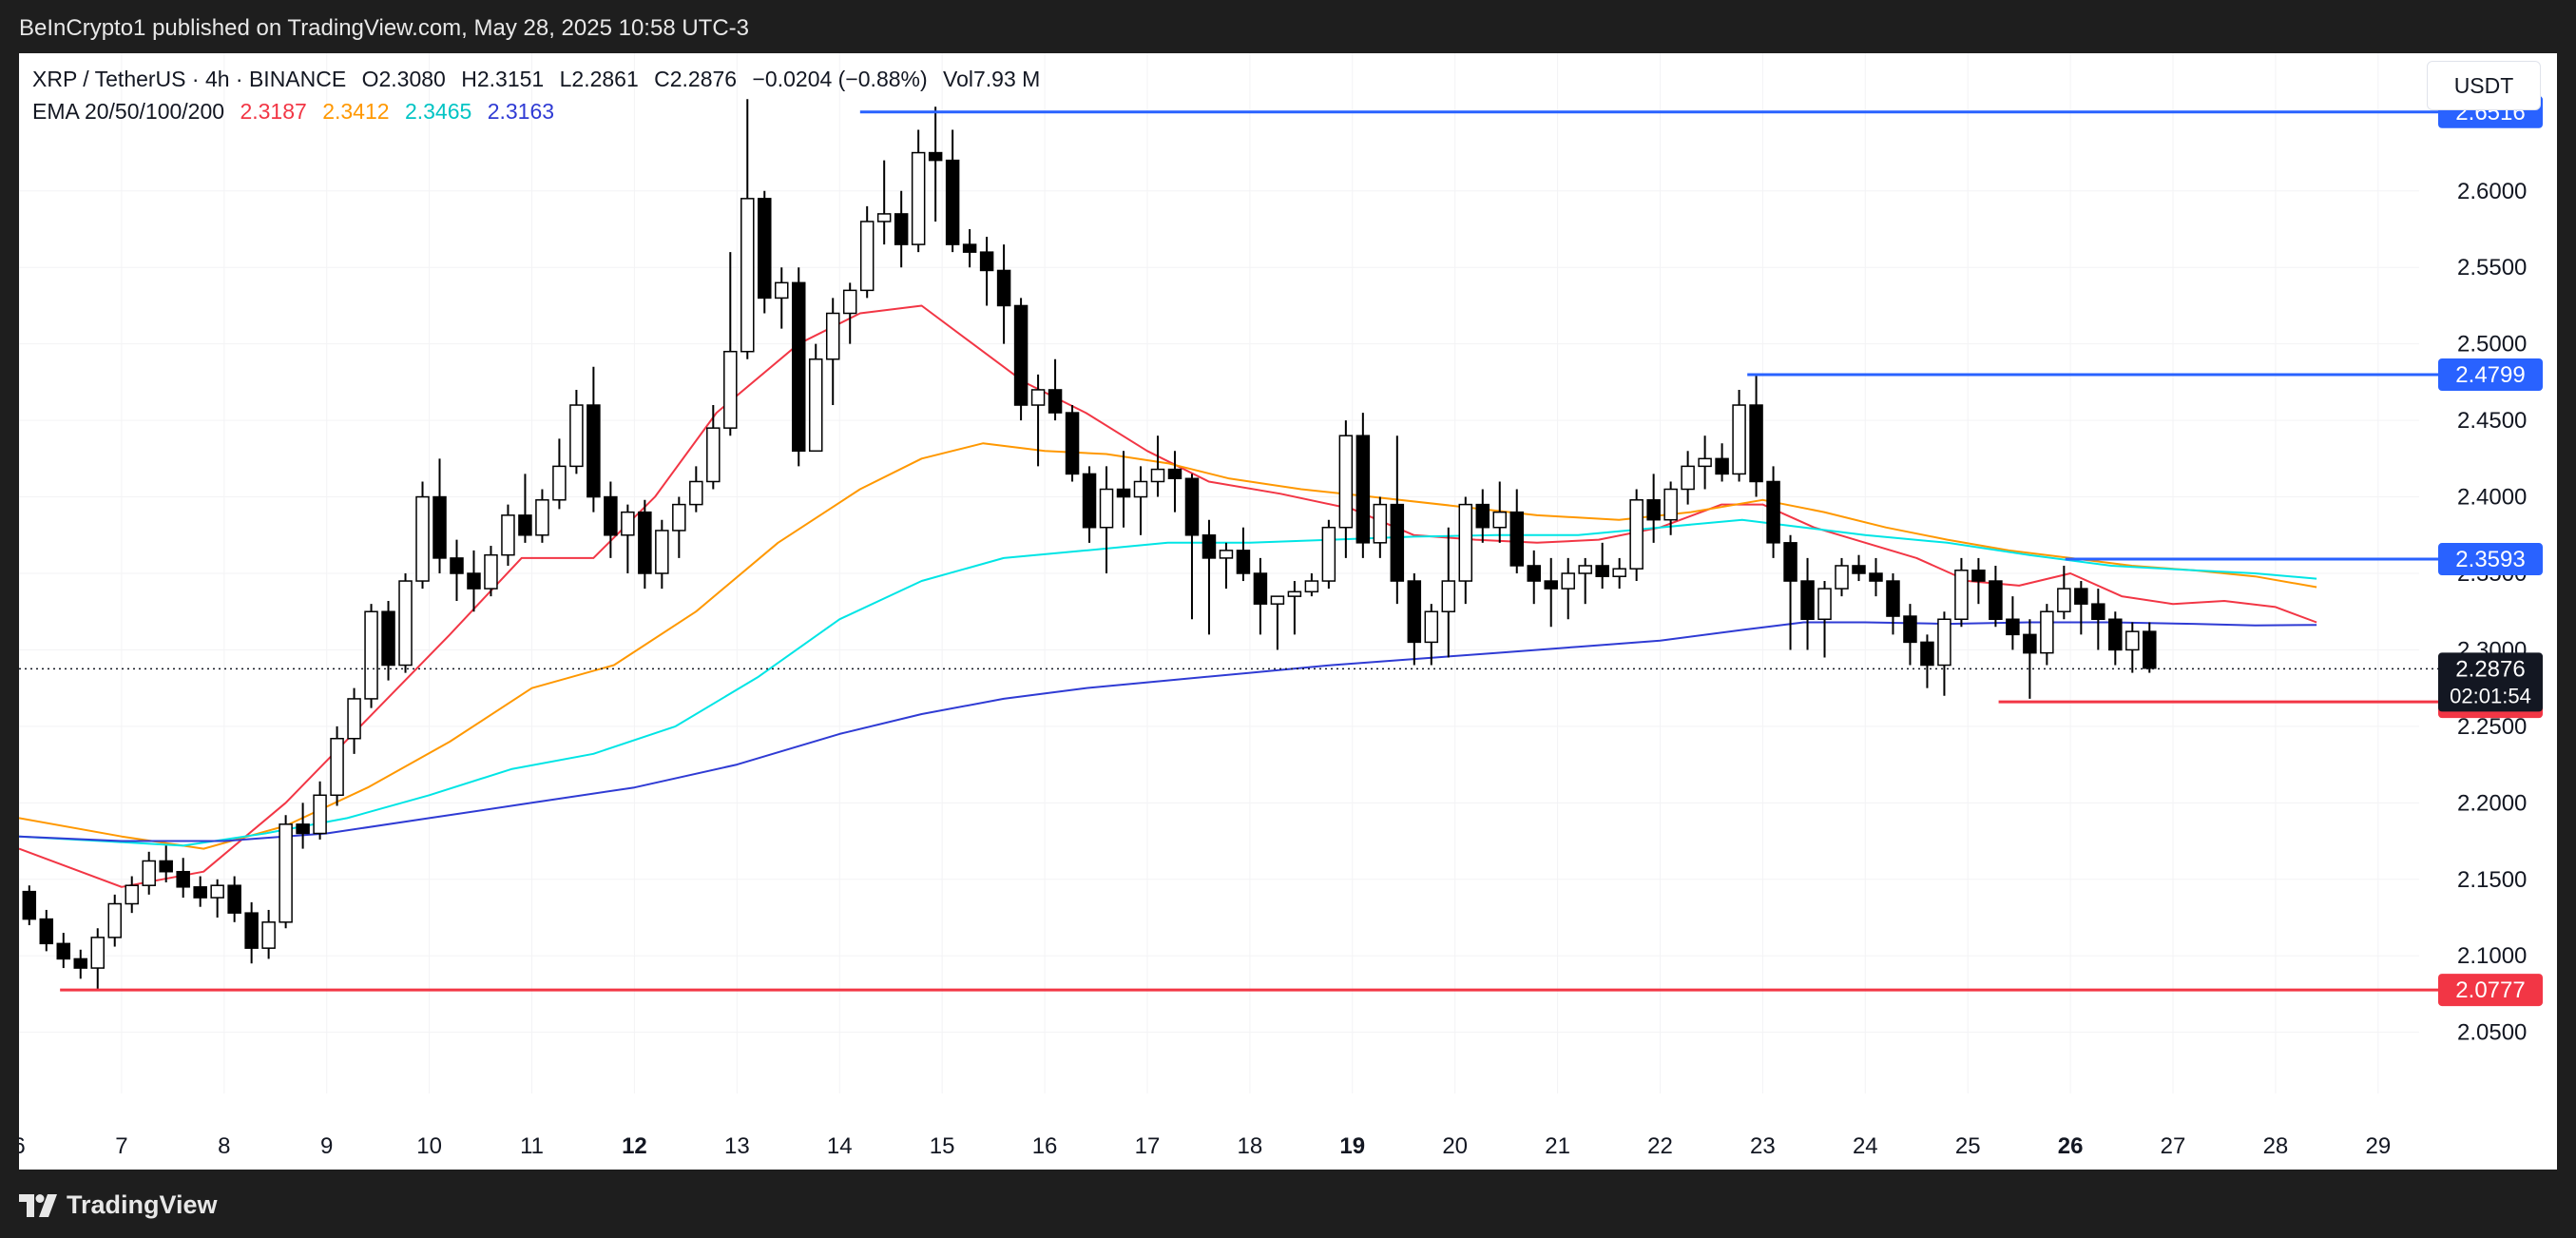 Image resolution: width=2576 pixels, height=1238 pixels. I want to click on x-tick-label: 18, so click(1251, 1146).